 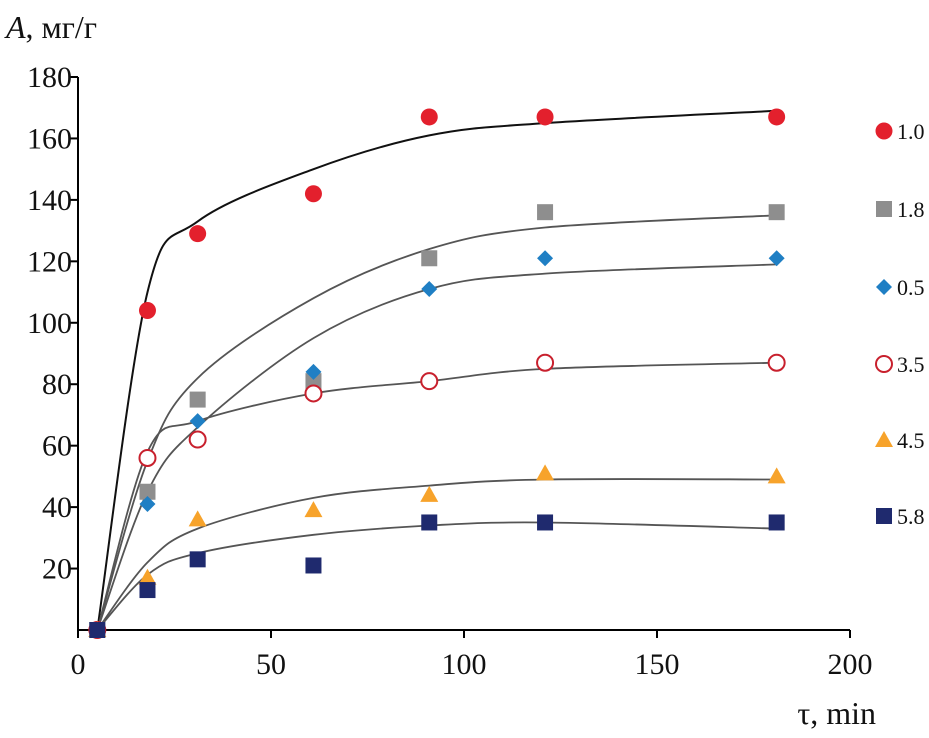 I want to click on y-axis-unit: , мг/г, so click(x=61, y=27).